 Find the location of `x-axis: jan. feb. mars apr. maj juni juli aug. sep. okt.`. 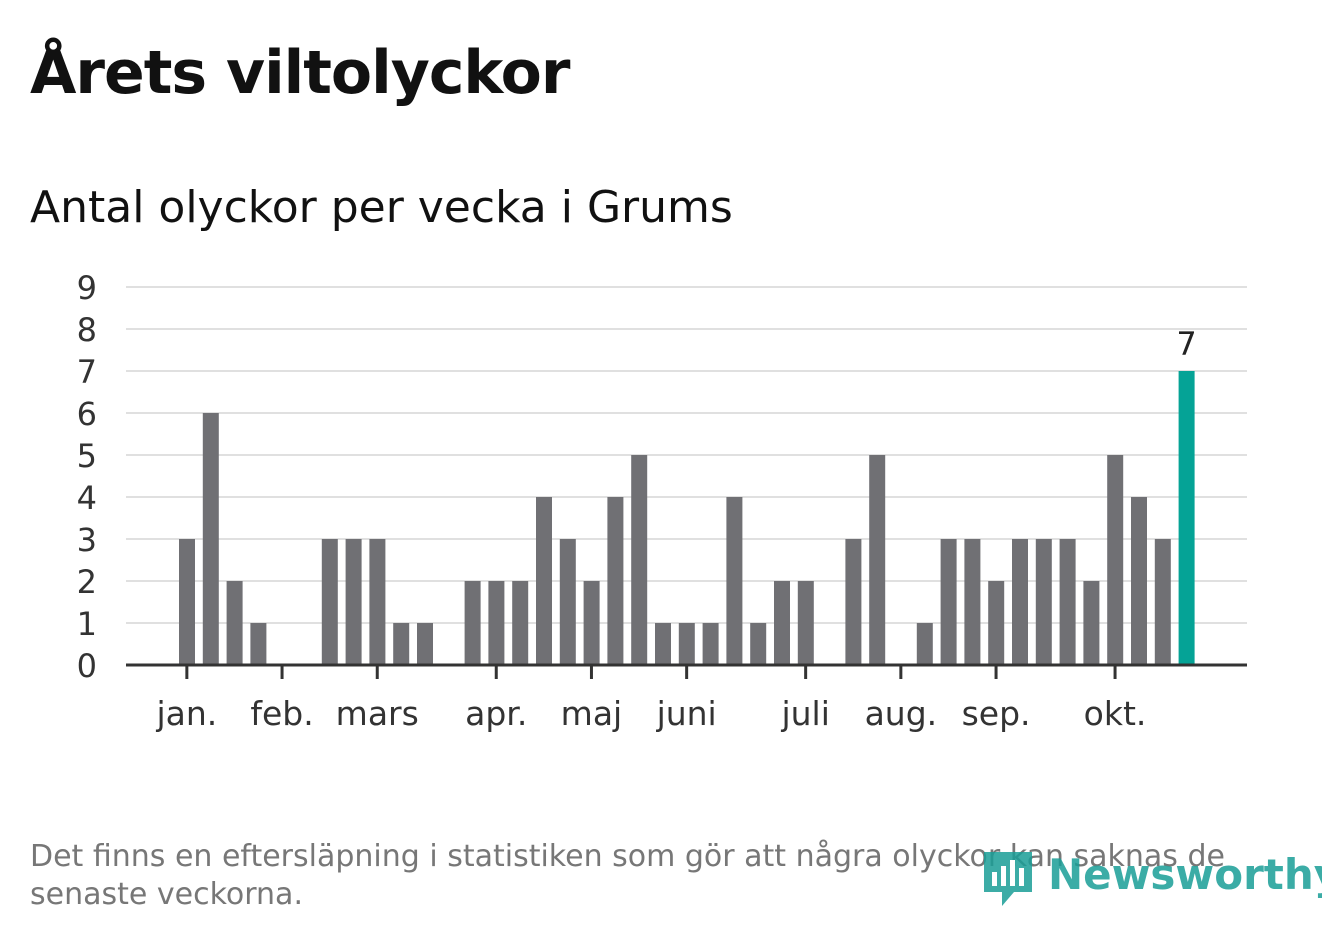

x-axis: jan. feb. mars apr. maj juni juli aug. sep. okt. is located at coordinates (686, 698).